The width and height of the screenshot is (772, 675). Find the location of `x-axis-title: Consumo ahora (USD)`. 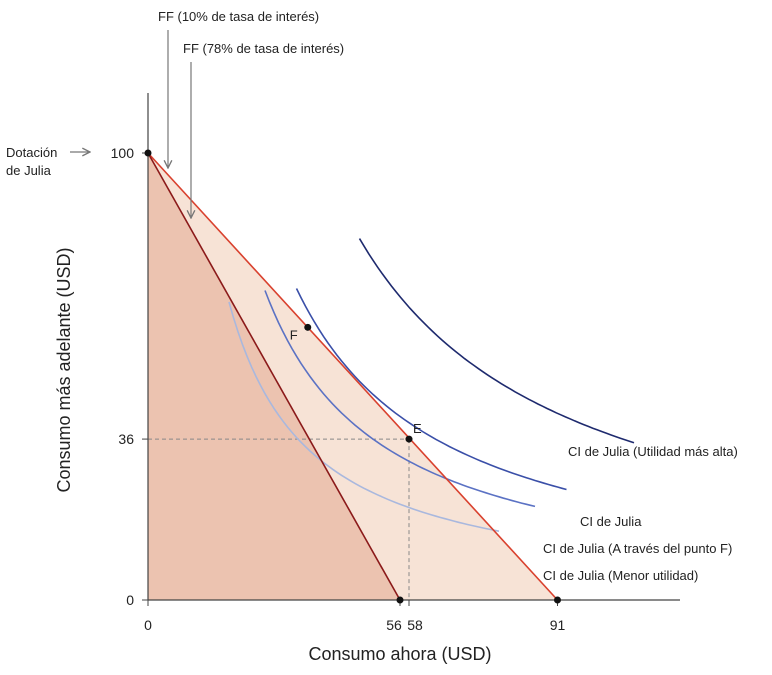

x-axis-title: Consumo ahora (USD) is located at coordinates (399, 654).